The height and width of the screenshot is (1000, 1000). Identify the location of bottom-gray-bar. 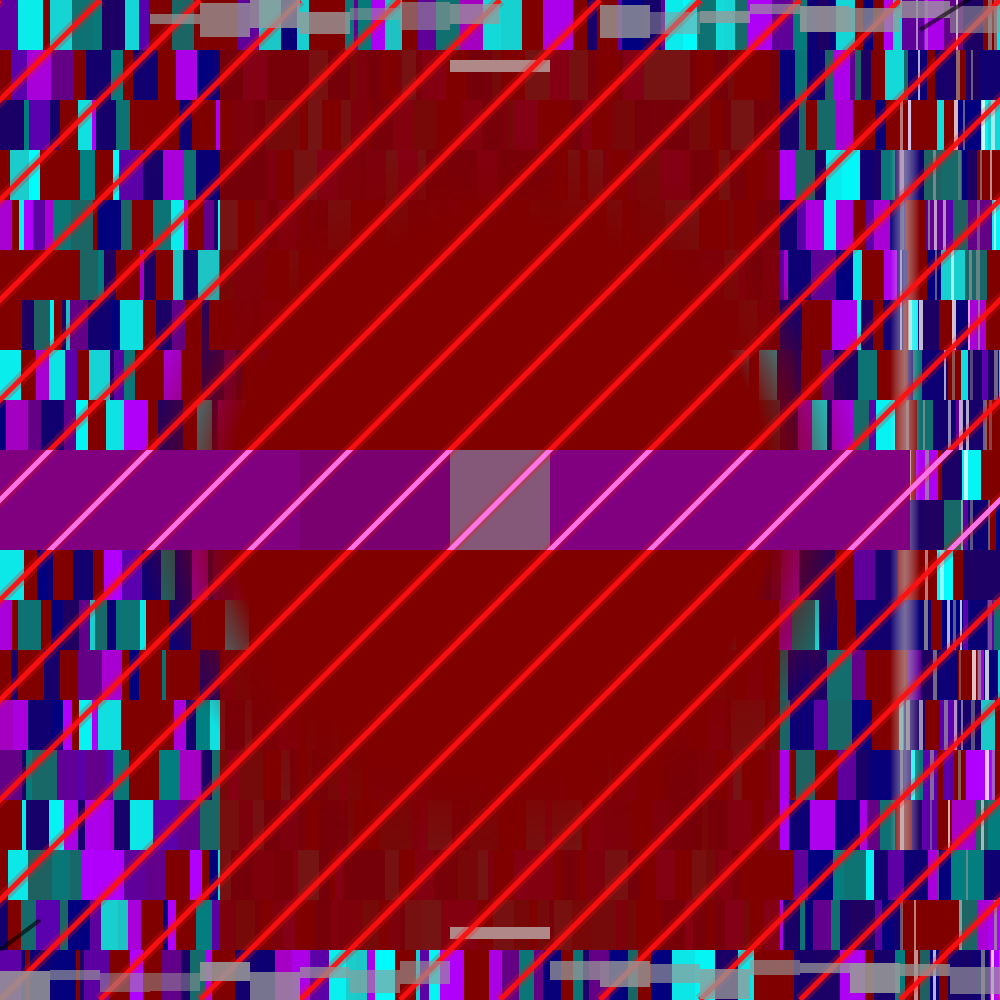
(500, 933).